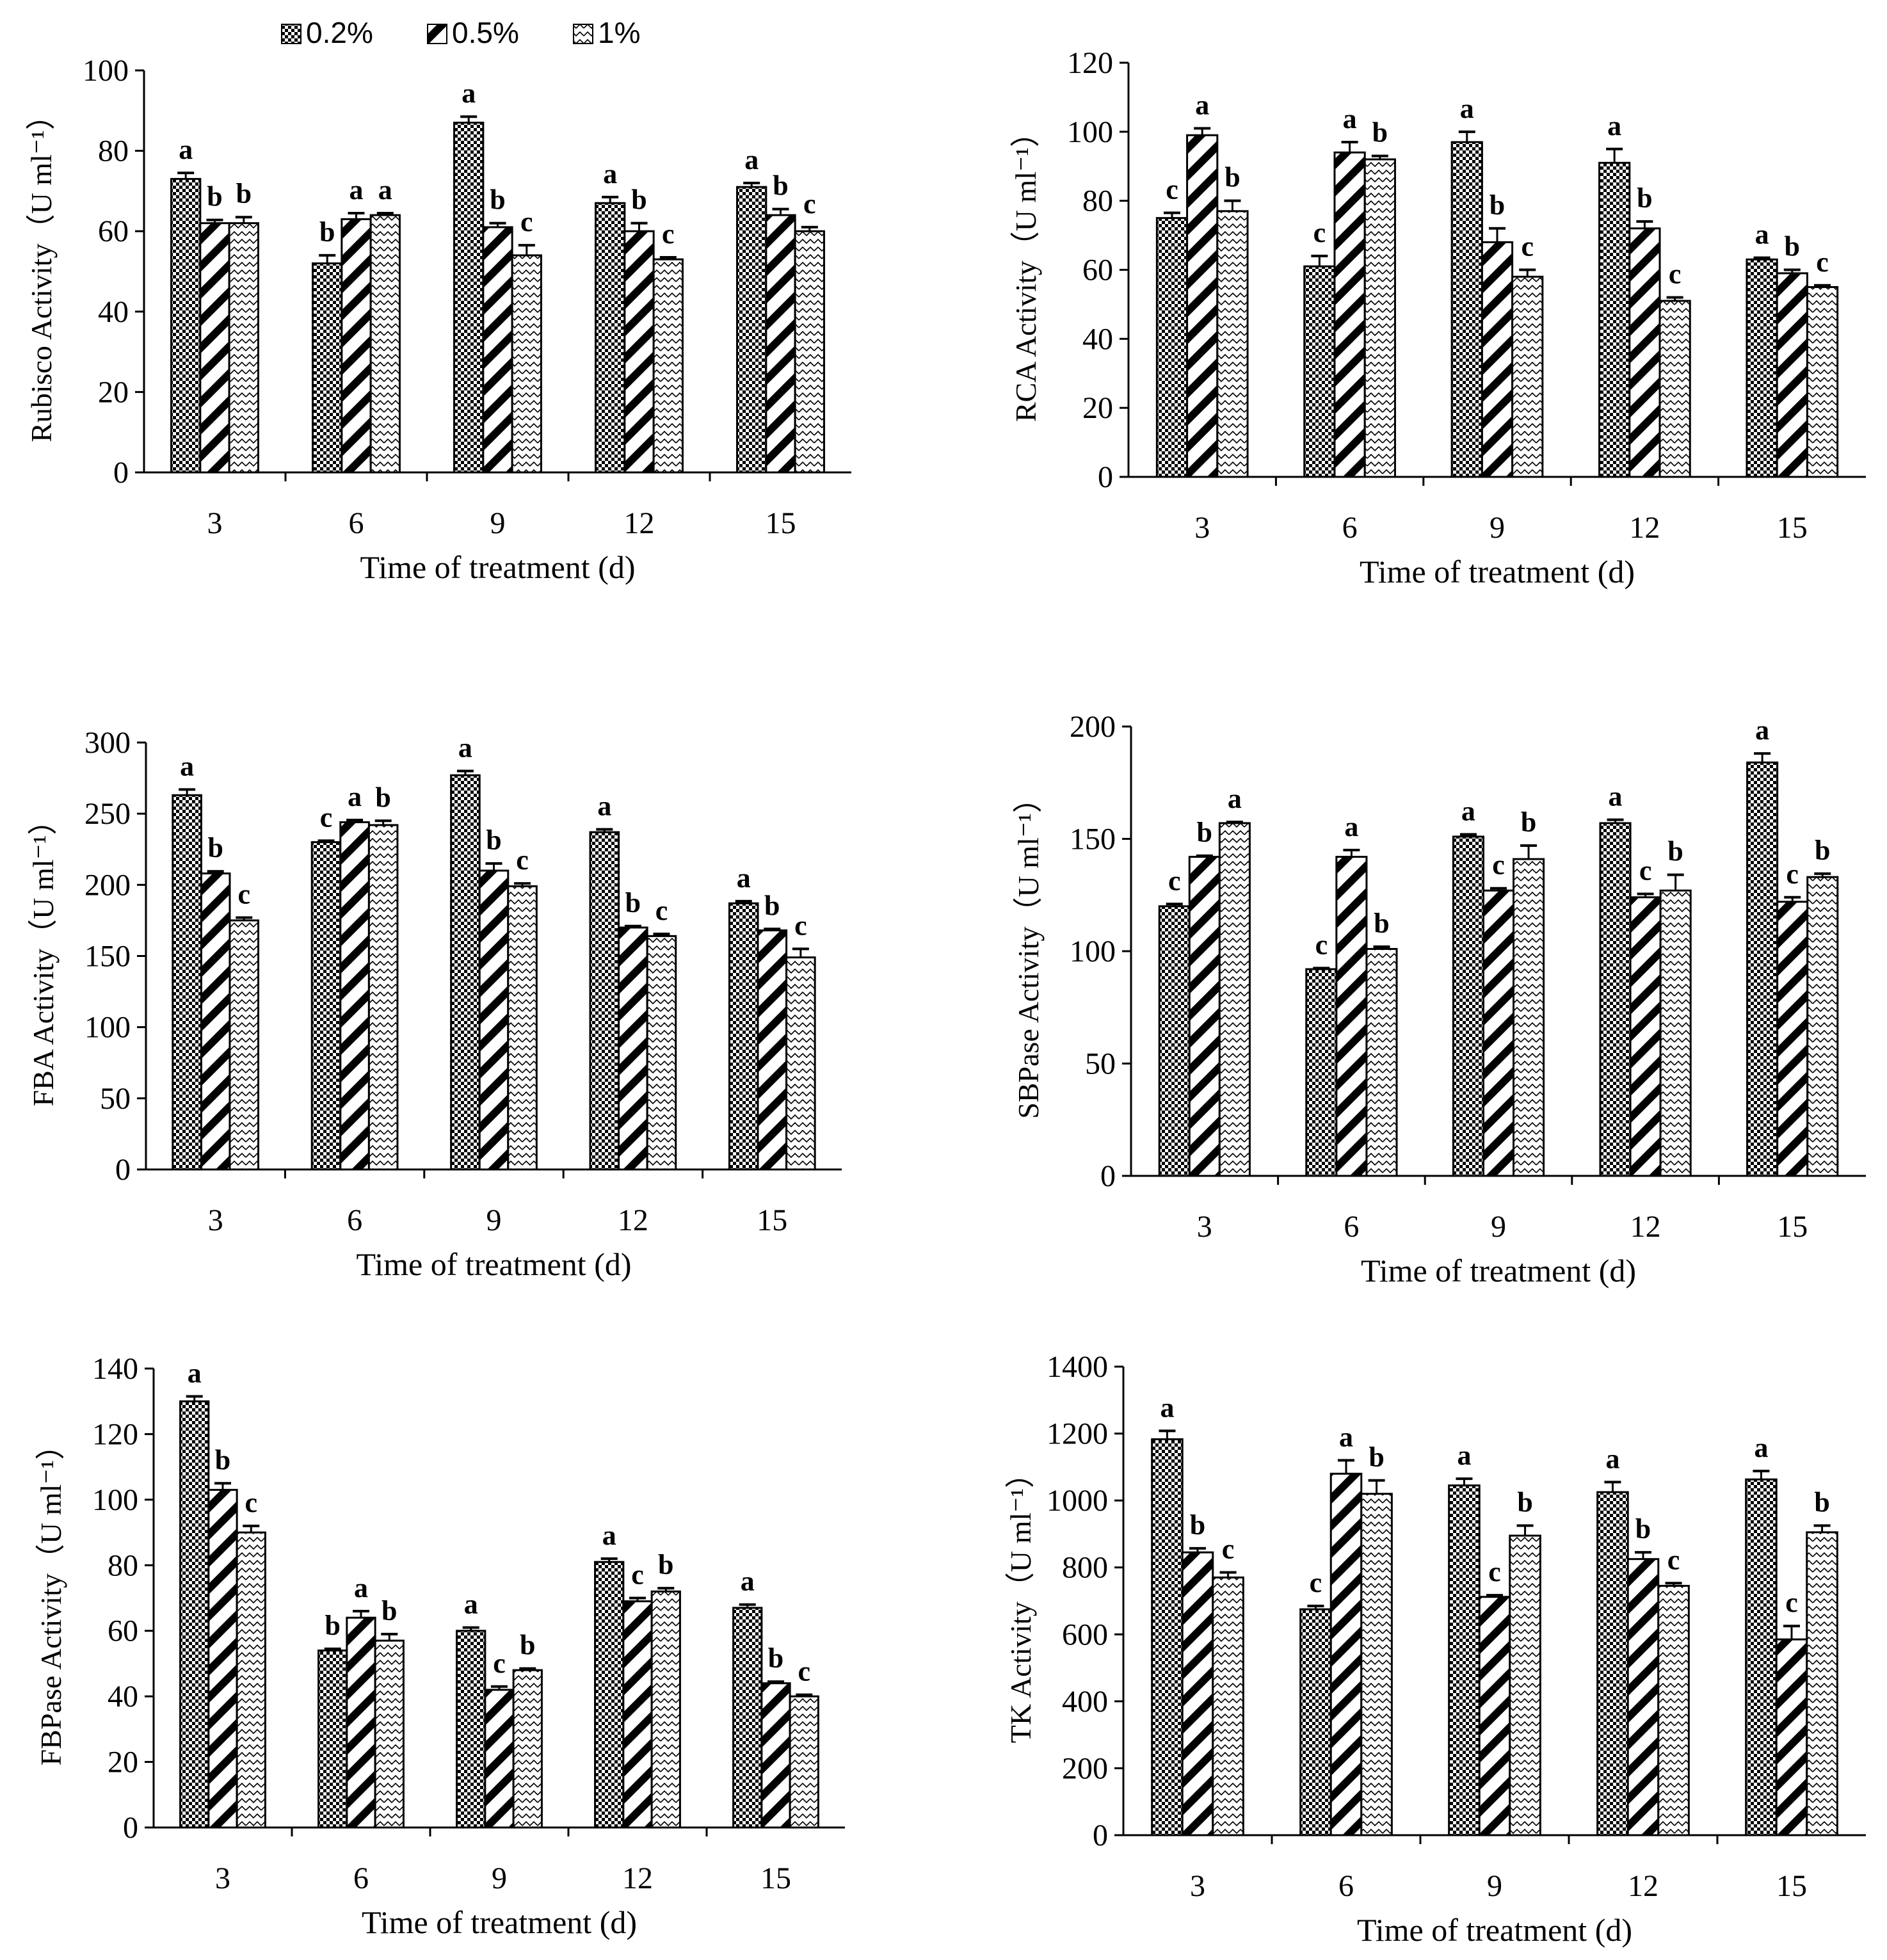 Image resolution: width=1887 pixels, height=1960 pixels. Describe the element at coordinates (1077, 1501) in the screenshot. I see `y-tick-label: 1000` at that location.